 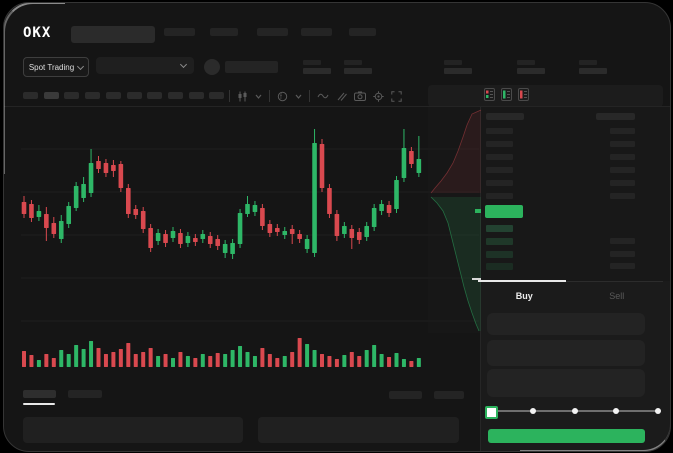 What do you see at coordinates (566, 383) in the screenshot?
I see `total-input` at bounding box center [566, 383].